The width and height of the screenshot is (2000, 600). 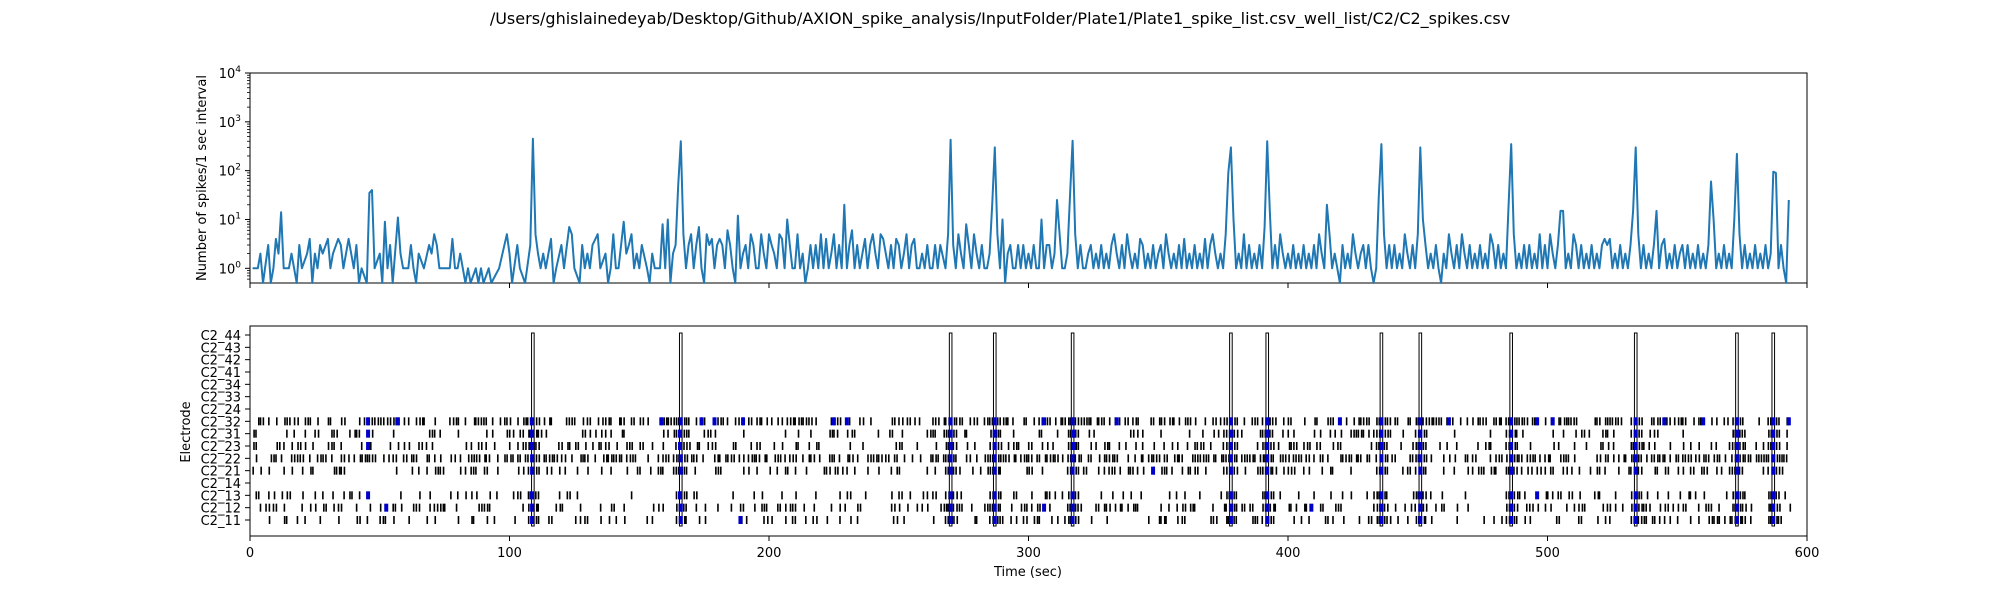 I want to click on electrode-label: C2_41, so click(x=221, y=373).